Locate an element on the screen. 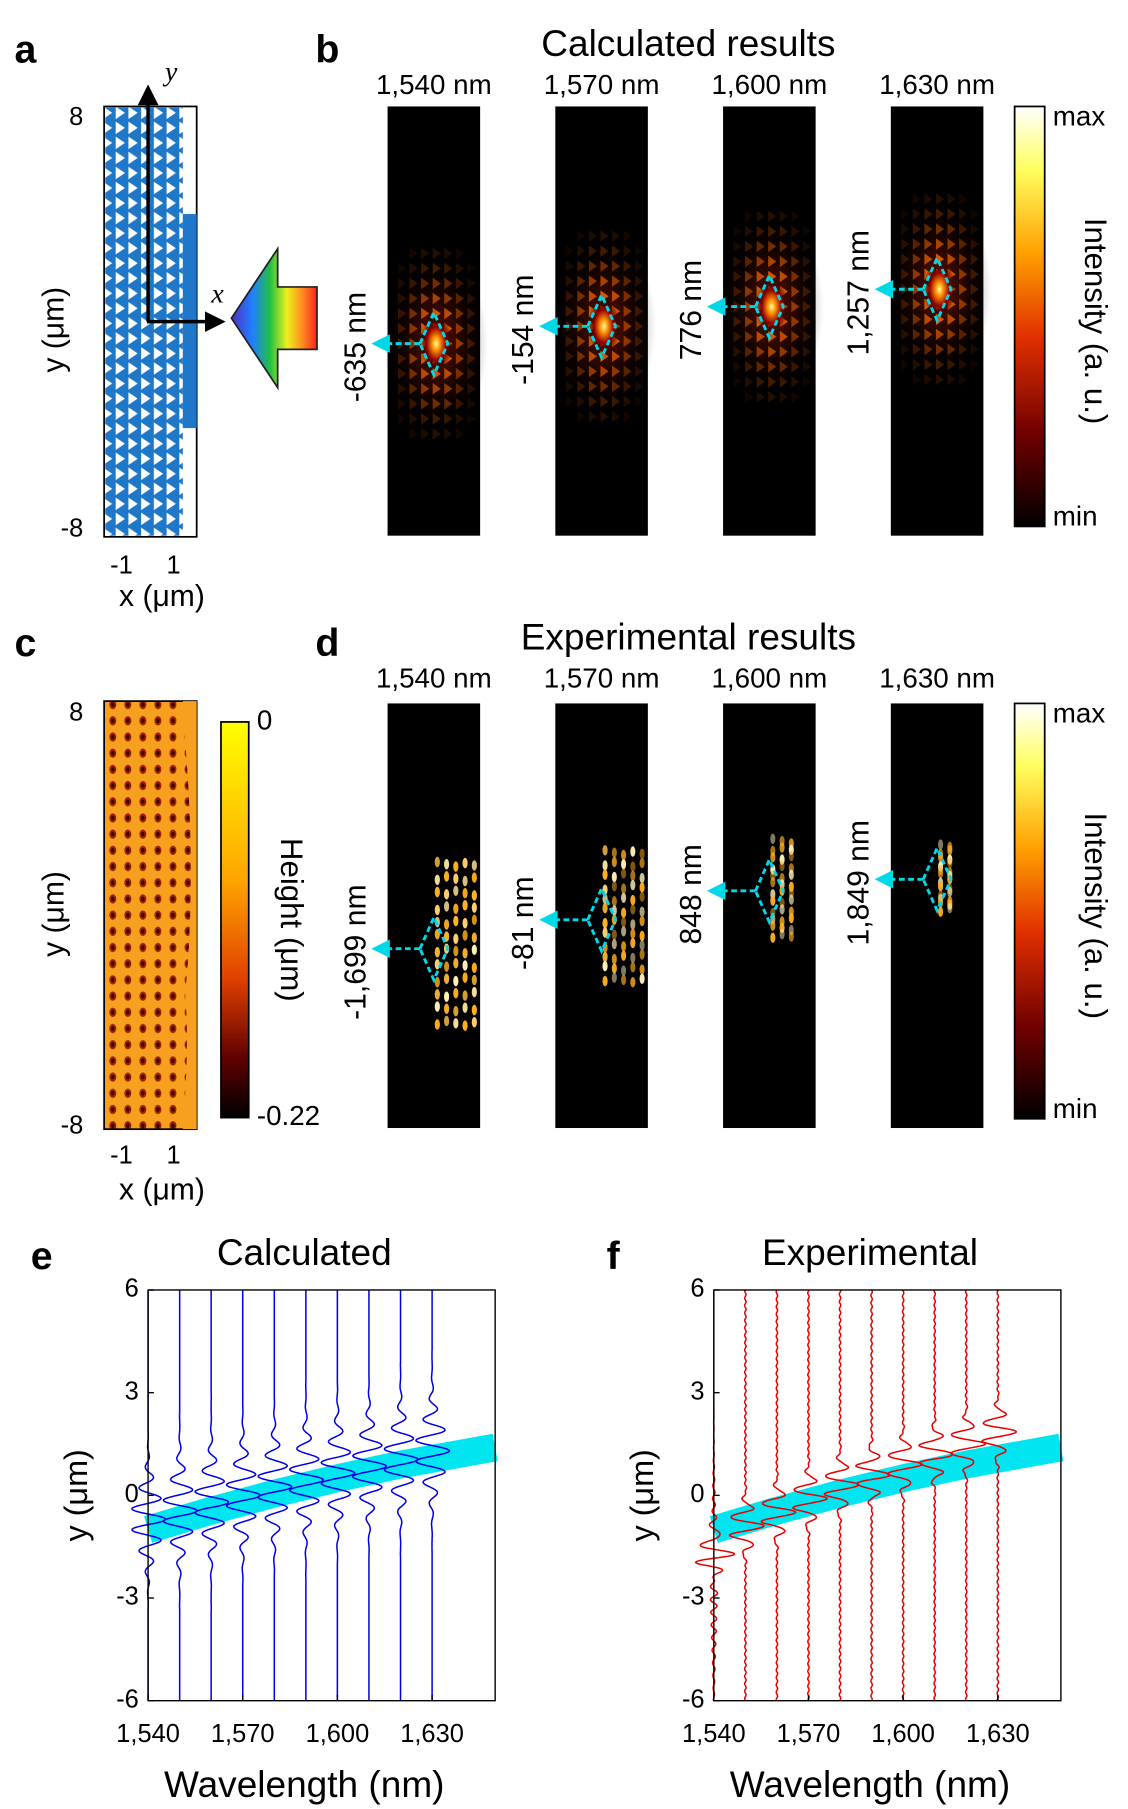 The height and width of the screenshot is (1809, 1128). colorbar-label: Height (μm) is located at coordinates (291, 920).